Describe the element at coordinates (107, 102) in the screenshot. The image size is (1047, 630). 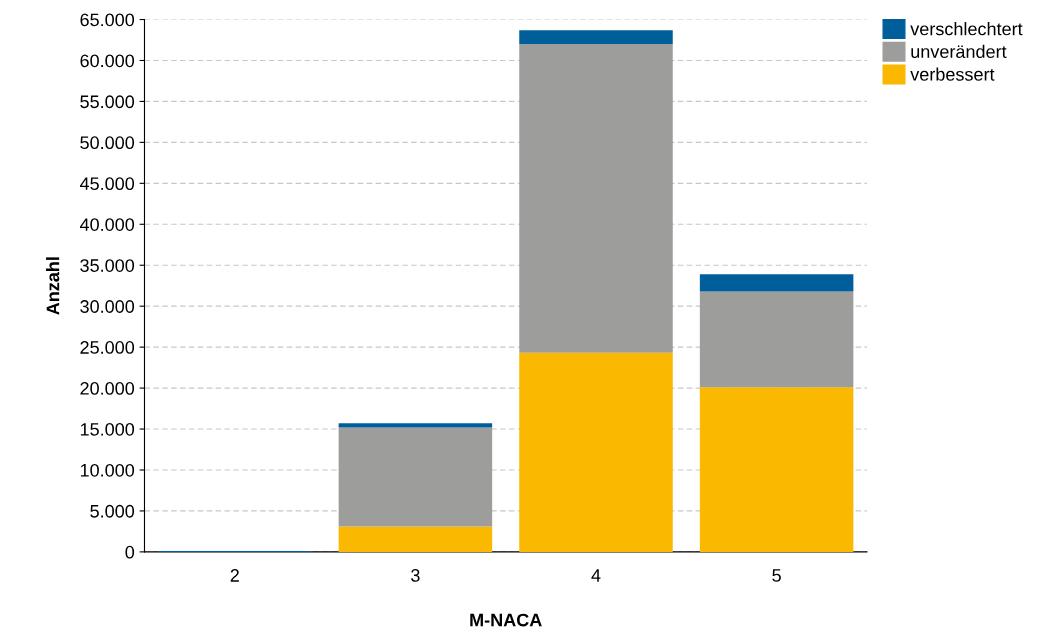
I see `y-tick-label: 55.000` at that location.